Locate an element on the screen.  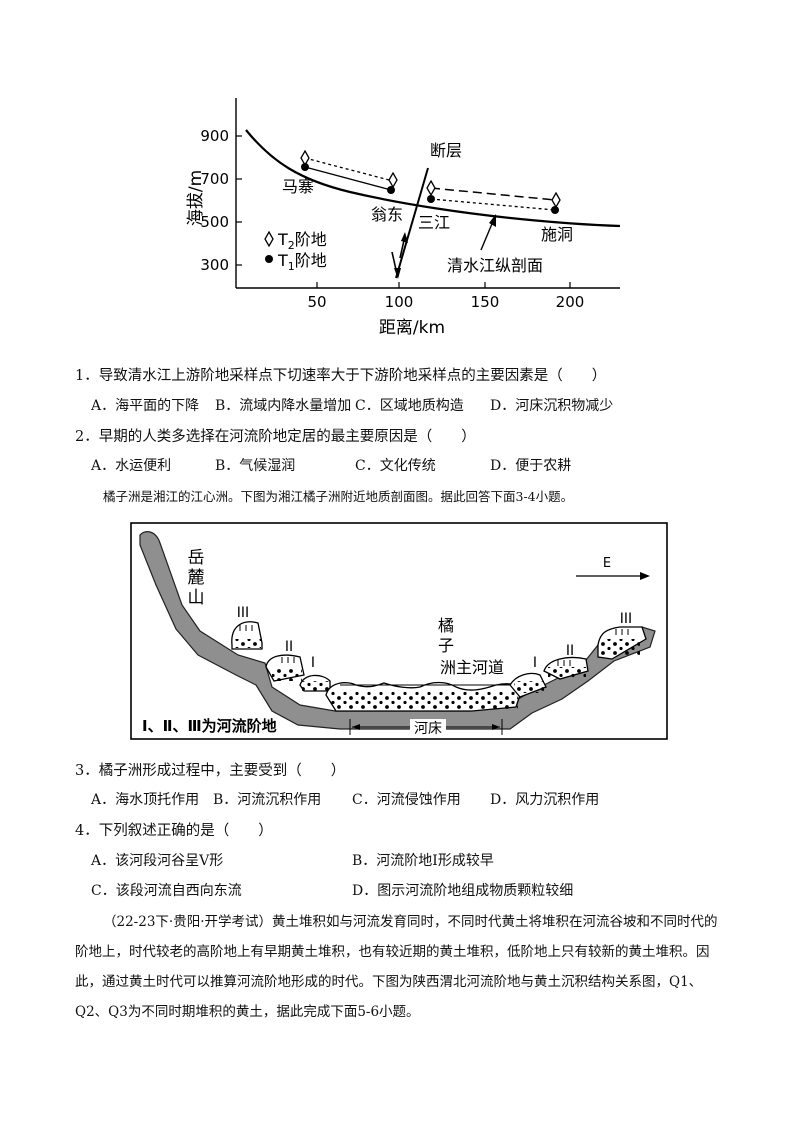
riverbed-label: 河床 is located at coordinates (428, 729).